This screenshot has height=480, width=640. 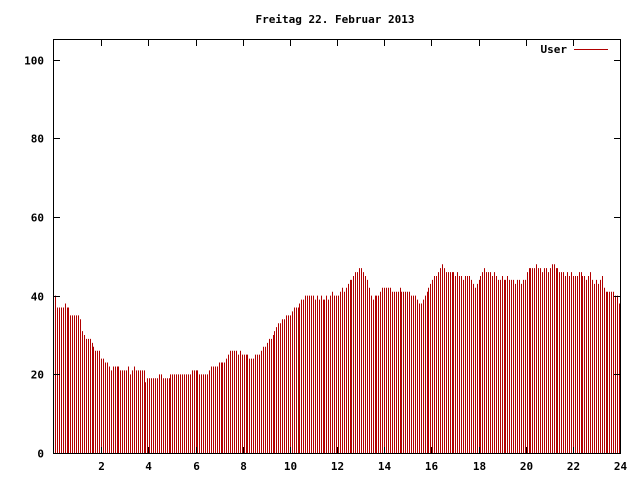 I want to click on y-tick-label: 20, so click(x=37, y=375).